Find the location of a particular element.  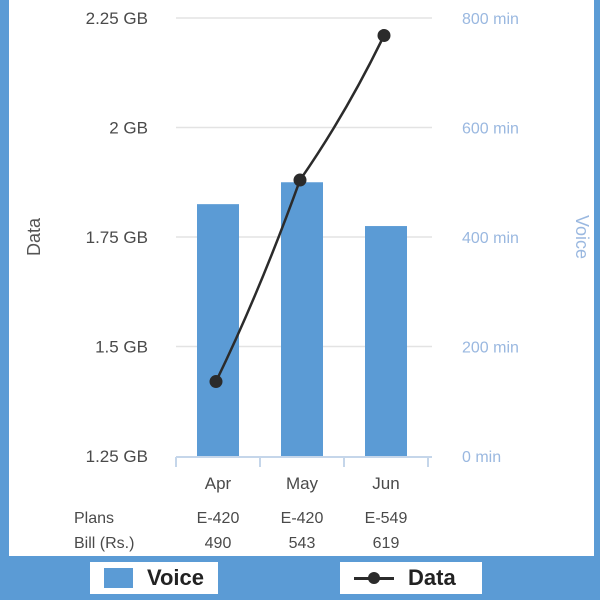

x-tick-label: Apr is located at coordinates (218, 483).